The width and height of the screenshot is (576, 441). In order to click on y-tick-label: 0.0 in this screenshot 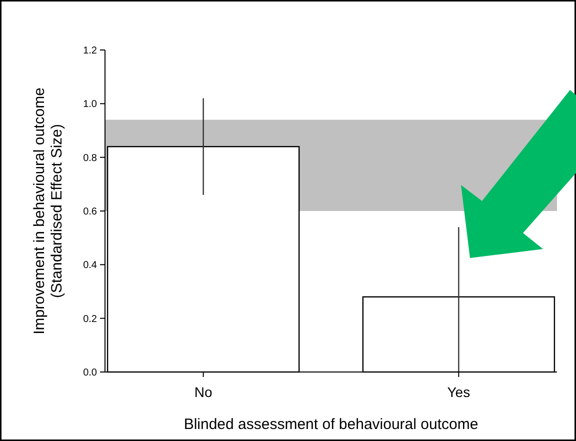, I will do `click(90, 373)`.